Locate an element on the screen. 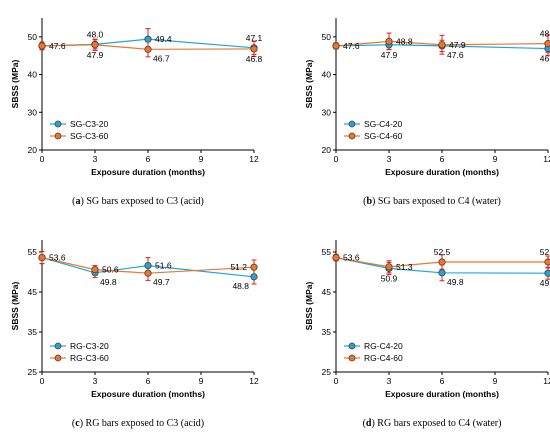  data-label: 49.4 is located at coordinates (163, 39).